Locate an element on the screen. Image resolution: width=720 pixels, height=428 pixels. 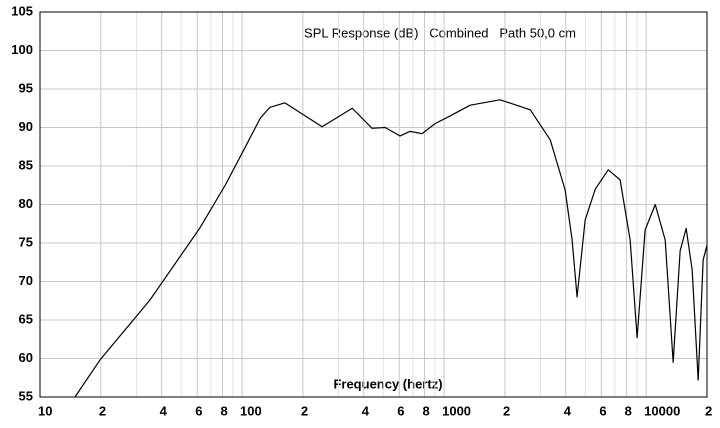
x-tick-label: 100 is located at coordinates (251, 410).